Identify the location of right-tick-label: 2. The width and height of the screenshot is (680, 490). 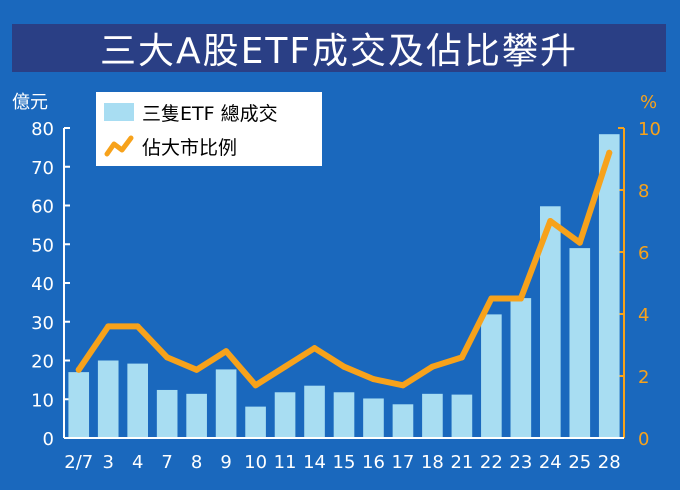
(643, 377).